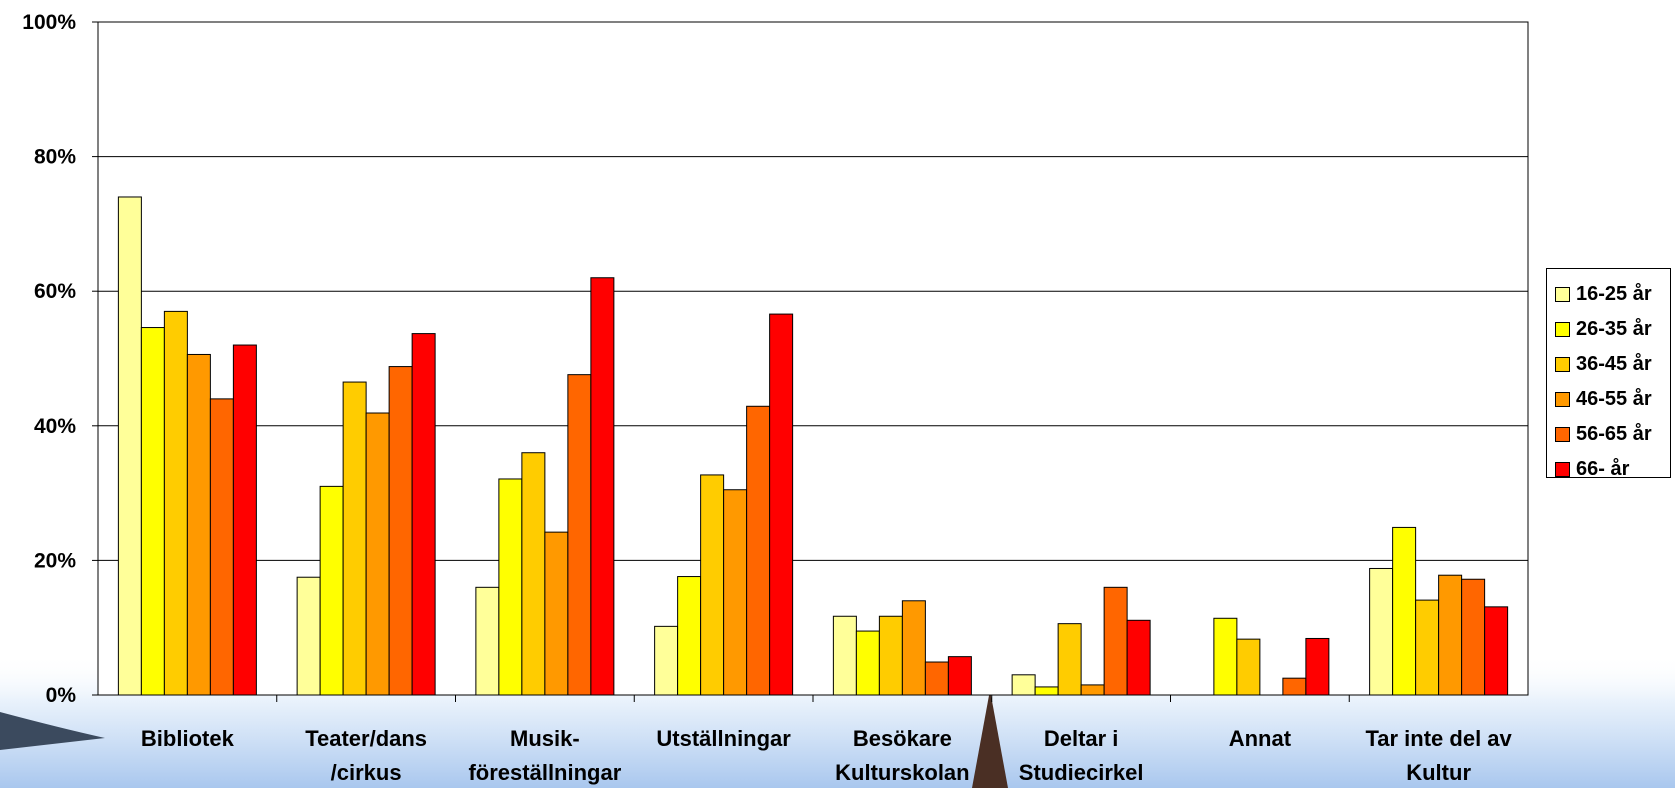 Image resolution: width=1675 pixels, height=788 pixels. Describe the element at coordinates (366, 738) in the screenshot. I see `x-category-label: Teater/dans` at that location.